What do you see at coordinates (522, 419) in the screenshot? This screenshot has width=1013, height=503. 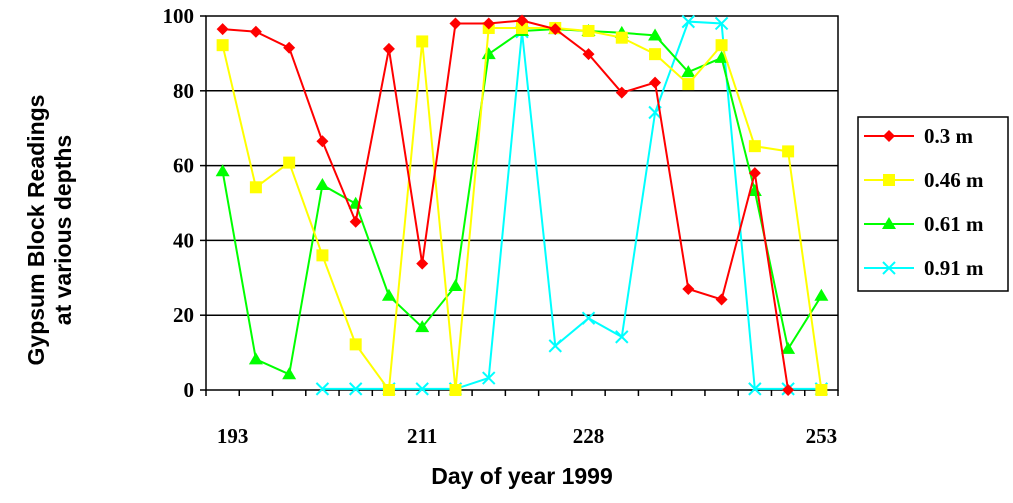 I see `x-axis-ticks: 193 211 228 253` at bounding box center [522, 419].